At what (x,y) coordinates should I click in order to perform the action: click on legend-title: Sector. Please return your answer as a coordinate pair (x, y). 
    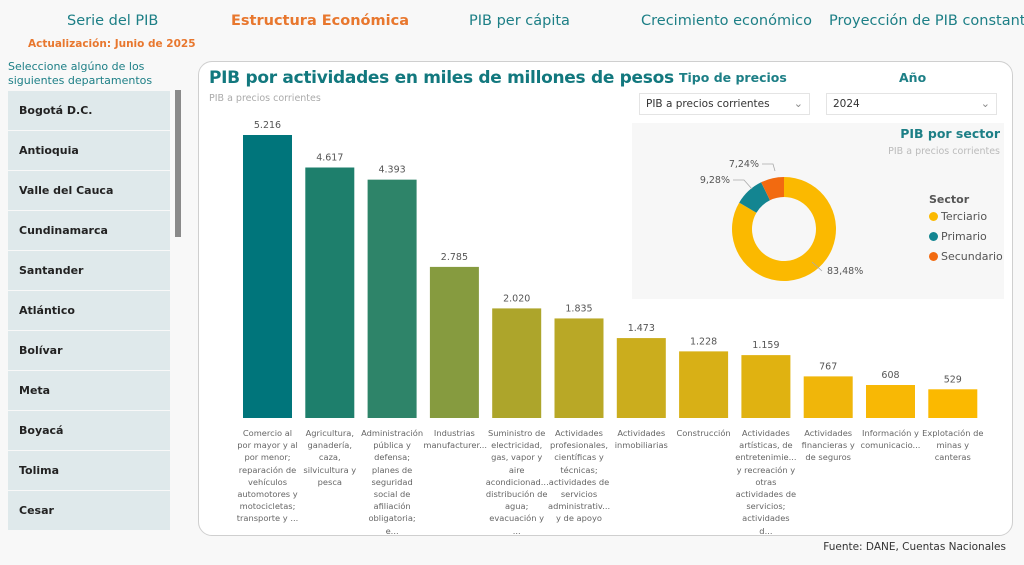
    Looking at the image, I should click on (949, 199).